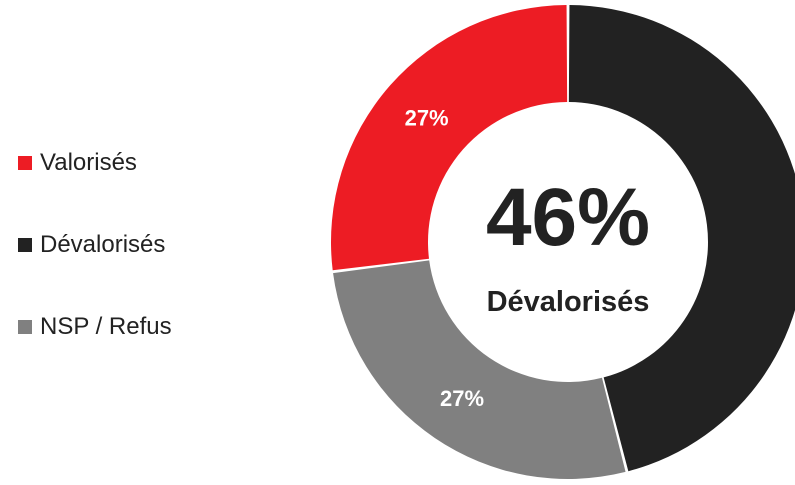 Image resolution: width=795 pixels, height=485 pixels. What do you see at coordinates (25, 327) in the screenshot?
I see `legend-swatch-nsp-refus` at bounding box center [25, 327].